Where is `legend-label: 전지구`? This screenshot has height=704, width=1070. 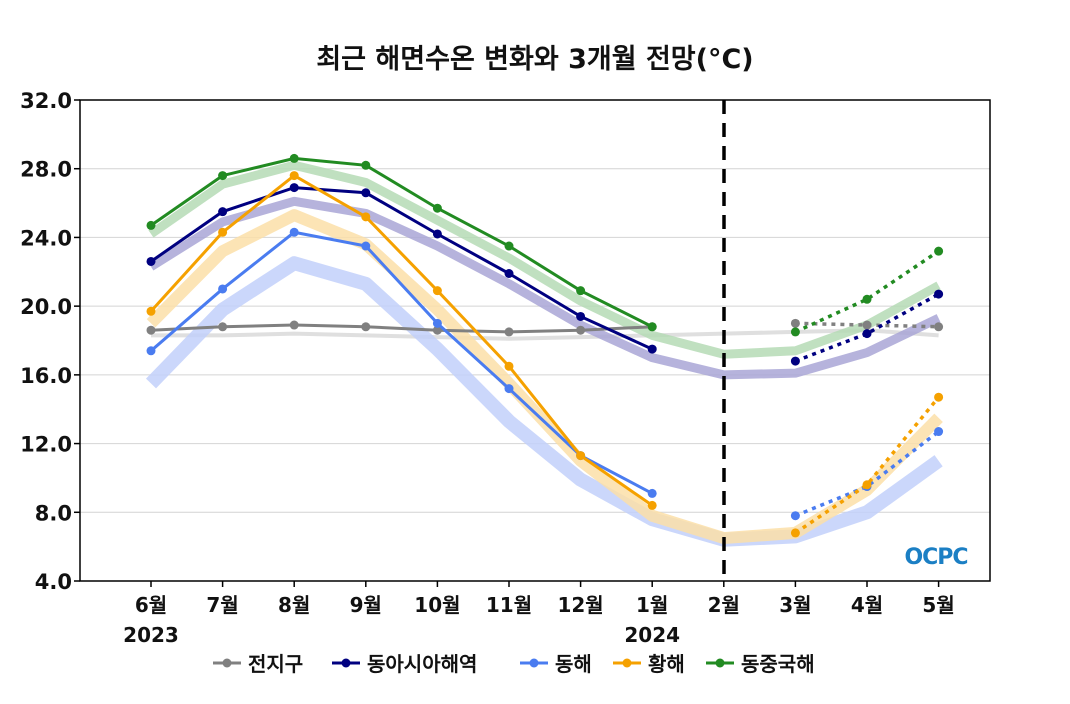
legend-label: 전지구 is located at coordinates (275, 664).